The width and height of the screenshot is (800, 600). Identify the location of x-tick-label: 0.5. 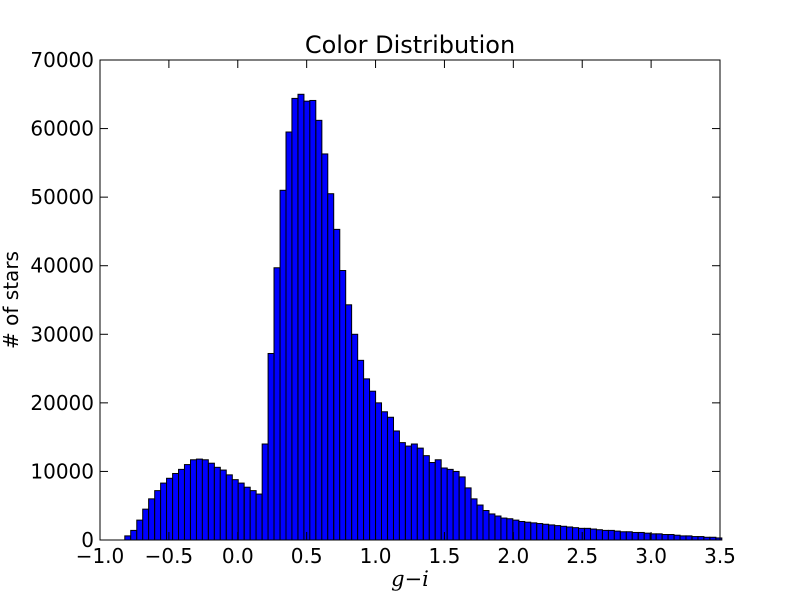
(307, 556).